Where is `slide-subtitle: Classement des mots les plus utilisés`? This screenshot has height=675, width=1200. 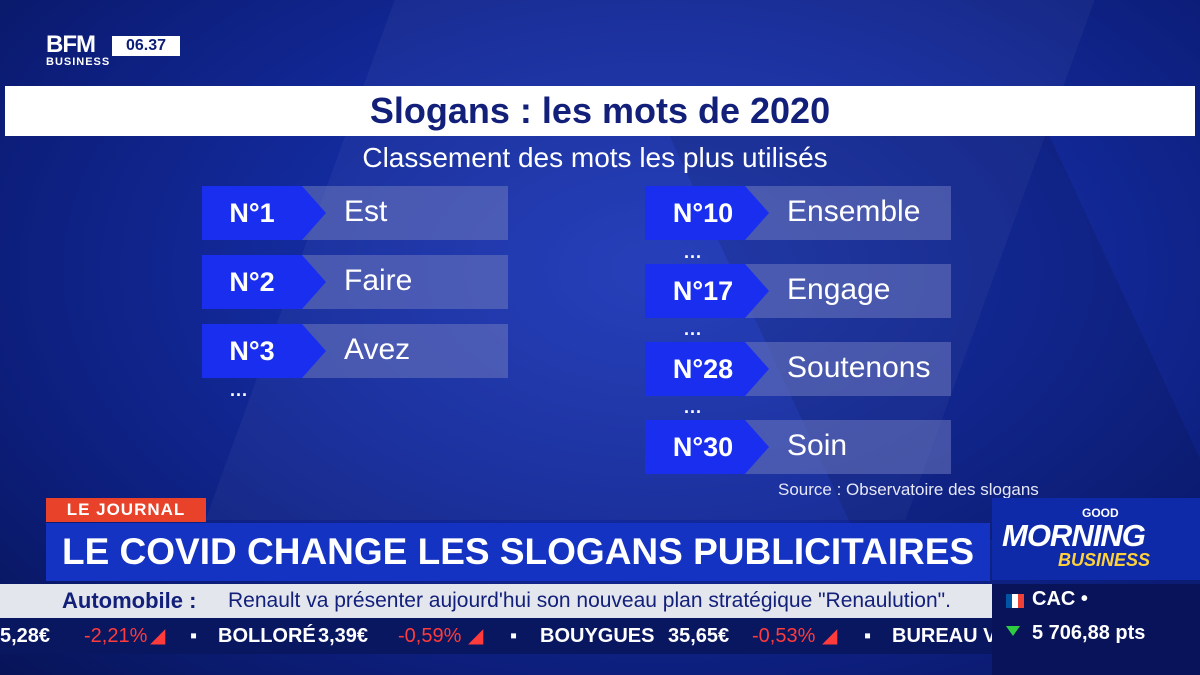
slide-subtitle: Classement des mots les plus utilisés is located at coordinates (595, 157).